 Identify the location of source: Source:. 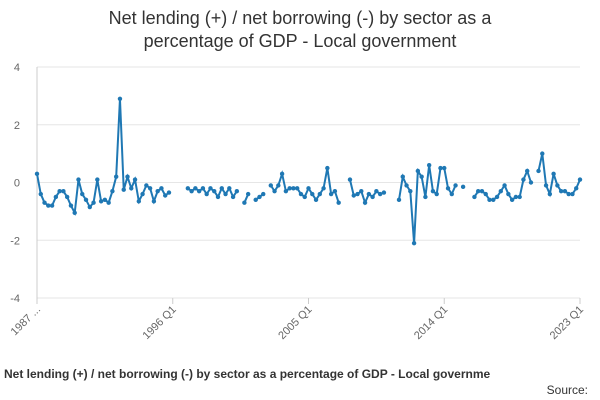
(567, 390).